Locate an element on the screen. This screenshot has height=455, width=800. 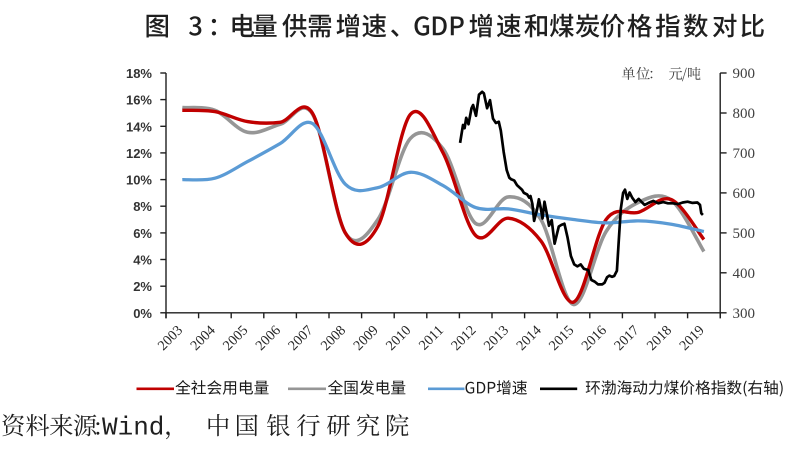
svg-text: Wind is located at coordinates (133, 427).